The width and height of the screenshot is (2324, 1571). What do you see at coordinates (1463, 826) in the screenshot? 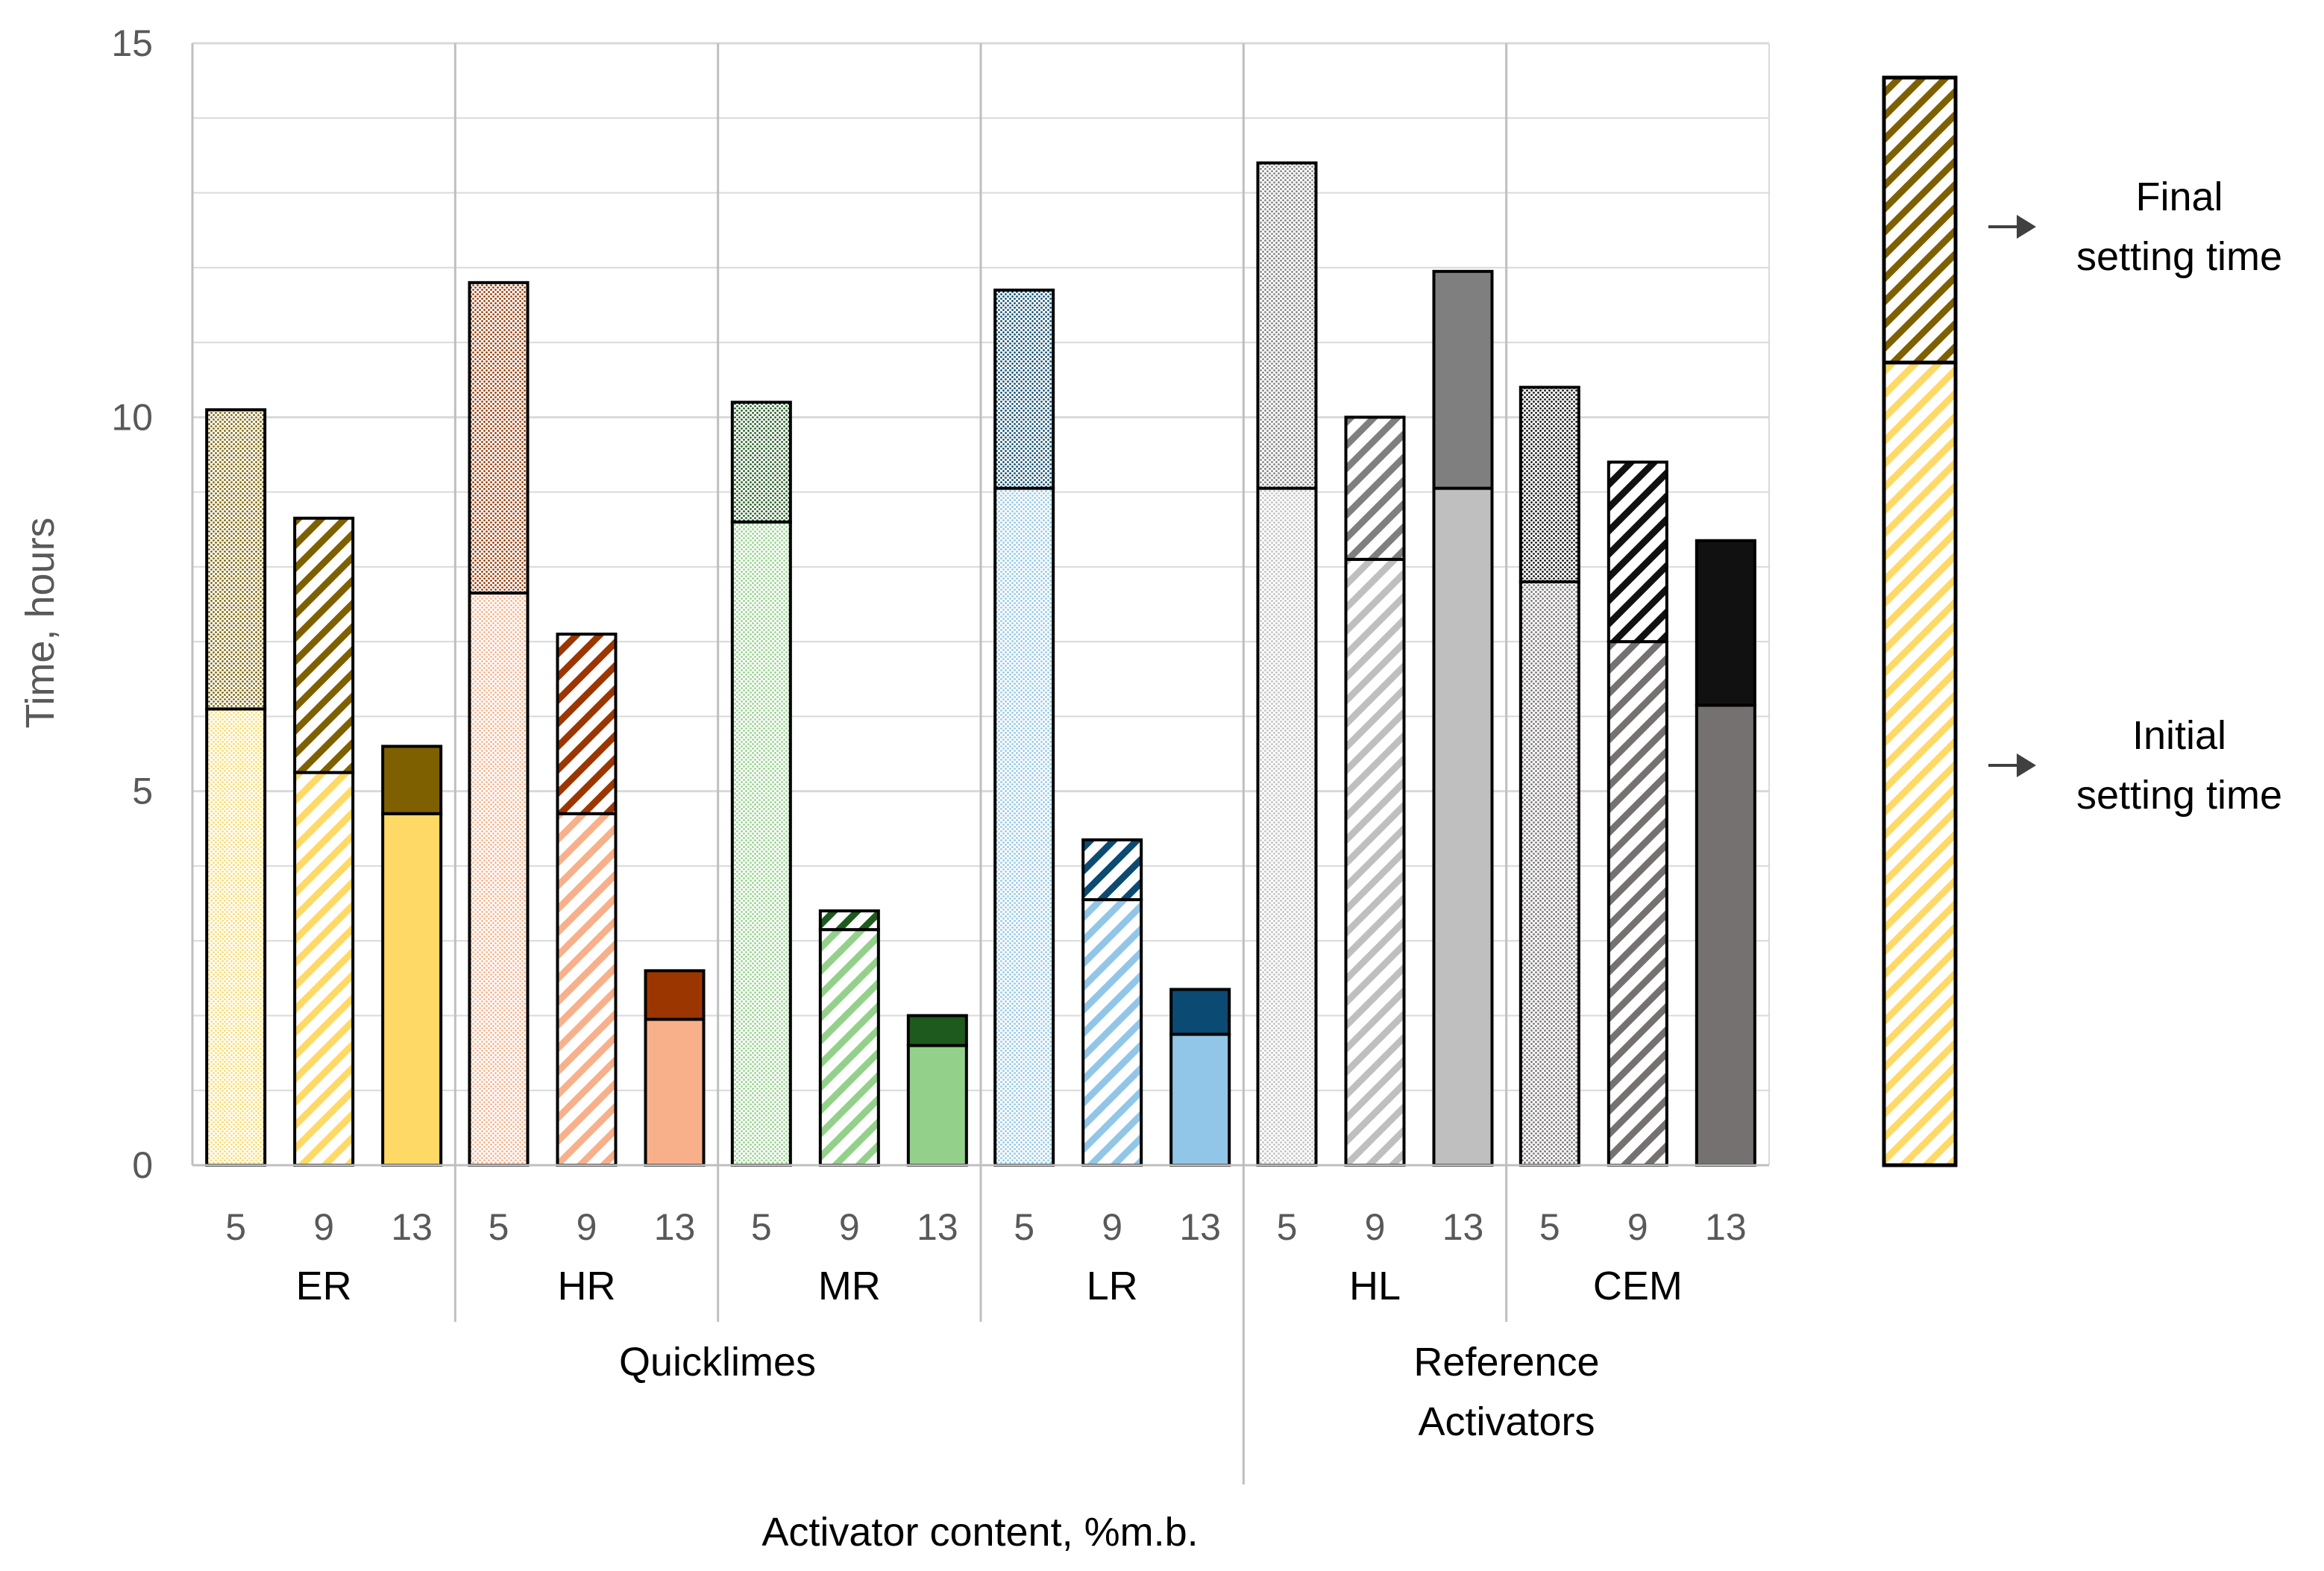
I see `bar-hl-13-initial` at bounding box center [1463, 826].